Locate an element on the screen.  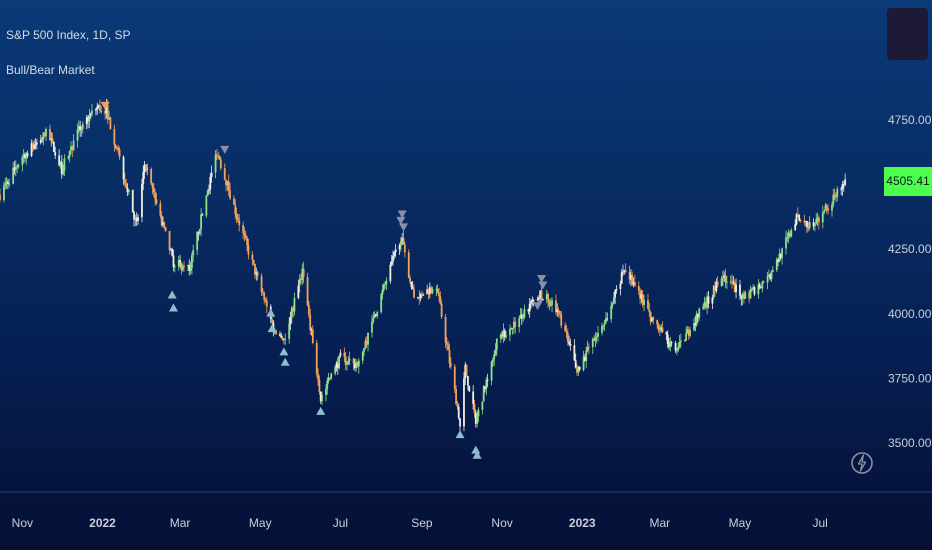
x-tick-label: May is located at coordinates (740, 523).